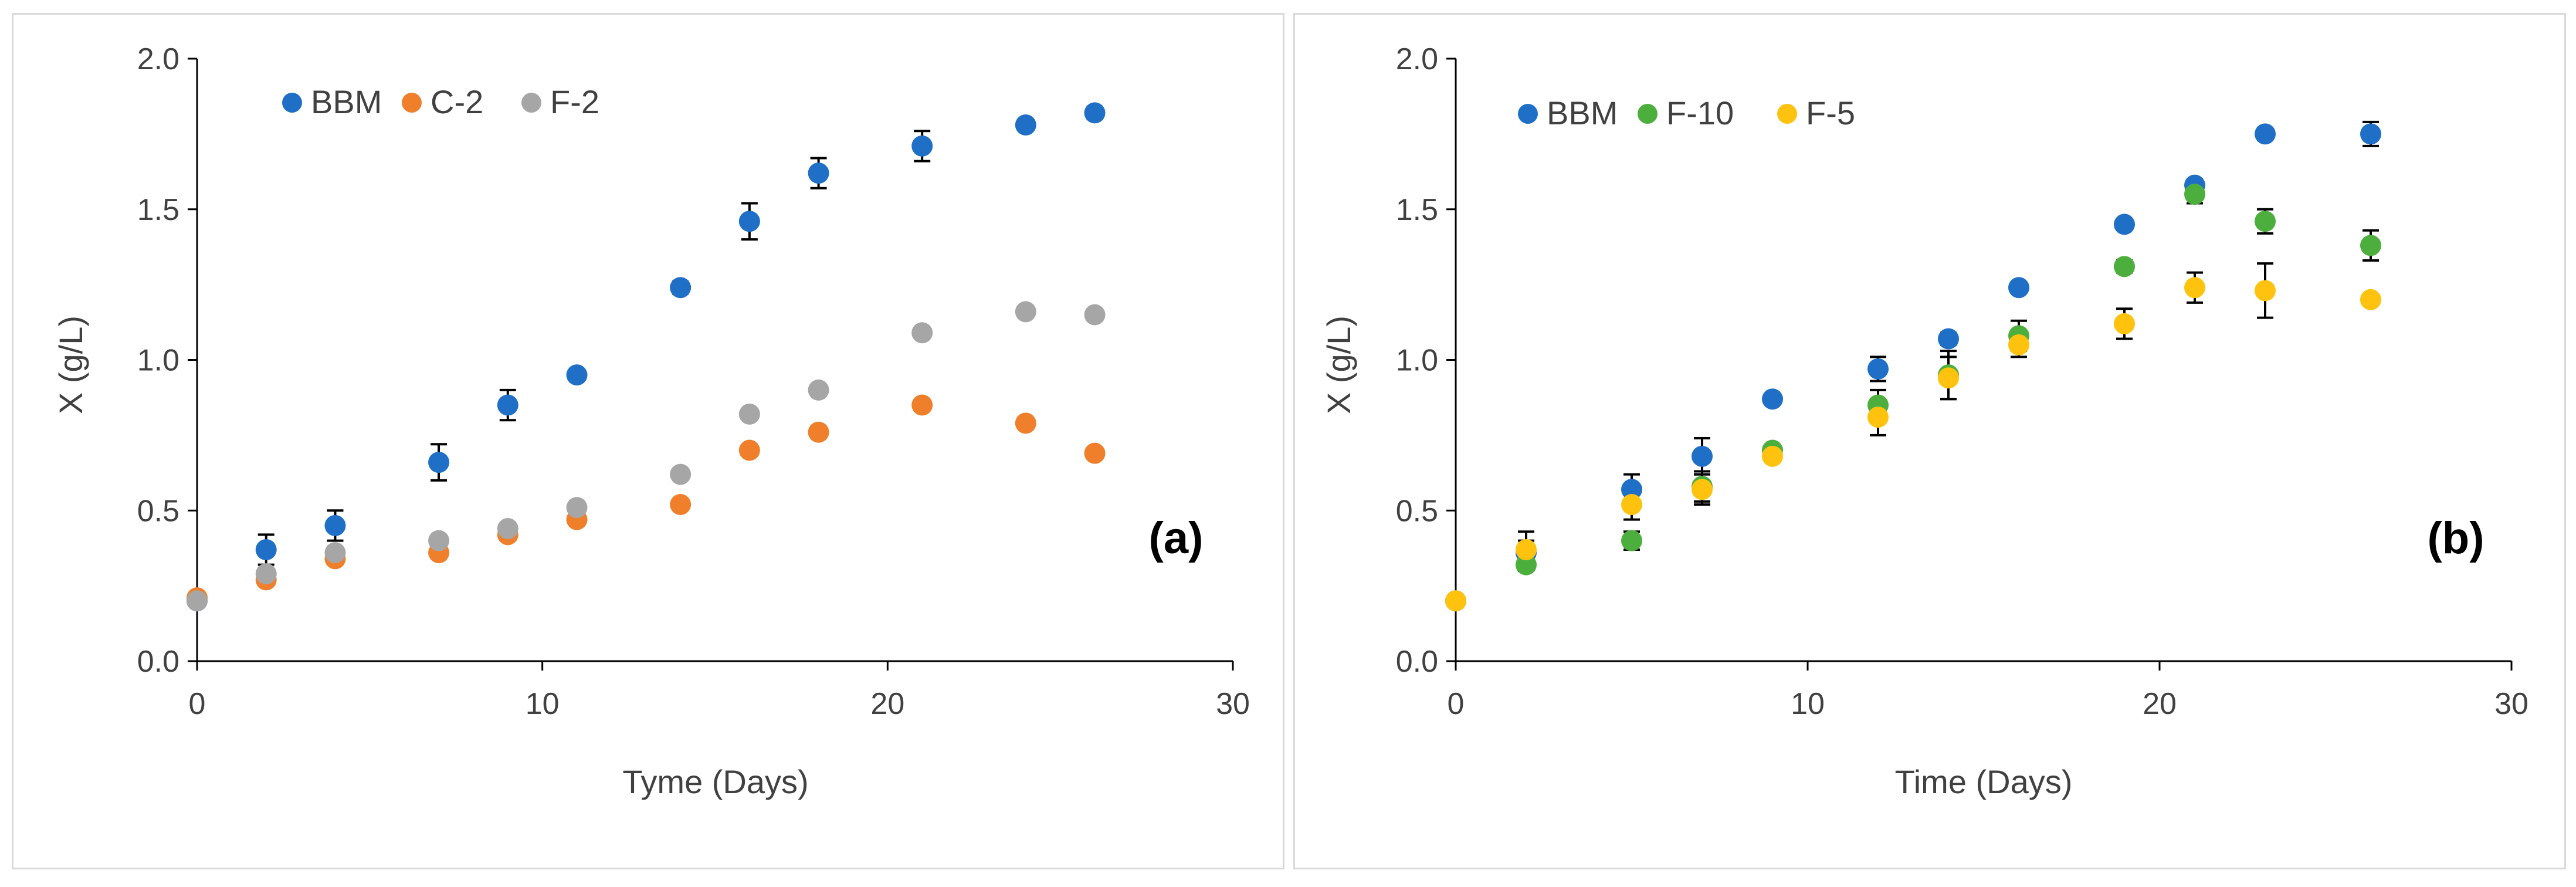 This screenshot has height=887, width=2576. I want to click on legend-label-f-5: F-5, so click(1830, 112).